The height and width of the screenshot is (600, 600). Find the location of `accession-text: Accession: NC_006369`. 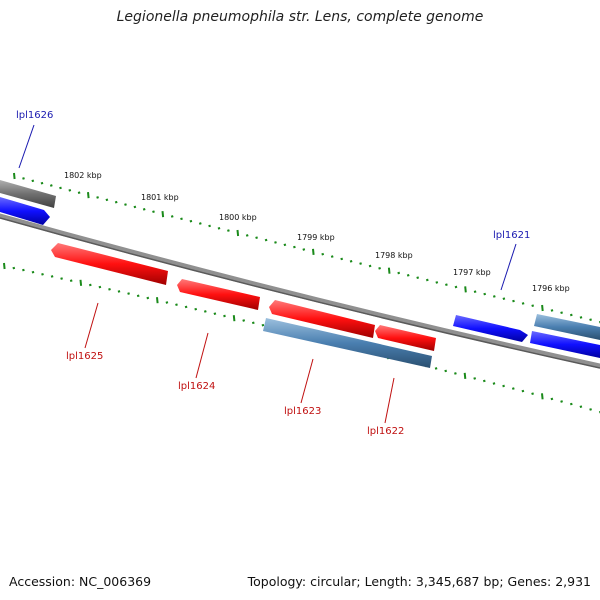

accession-text: Accession: NC_006369 is located at coordinates (80, 581).